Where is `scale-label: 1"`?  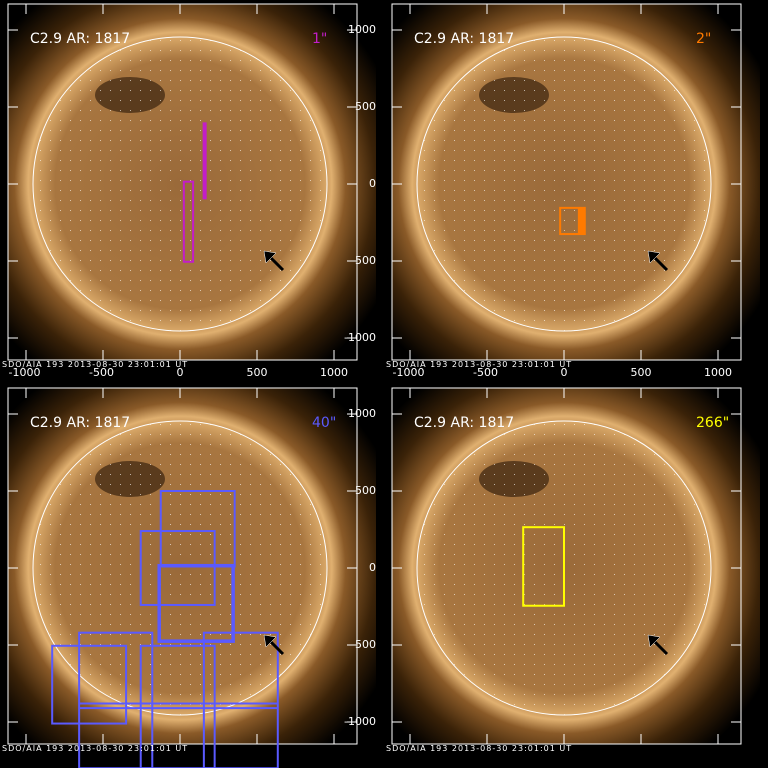 scale-label: 1" is located at coordinates (320, 39).